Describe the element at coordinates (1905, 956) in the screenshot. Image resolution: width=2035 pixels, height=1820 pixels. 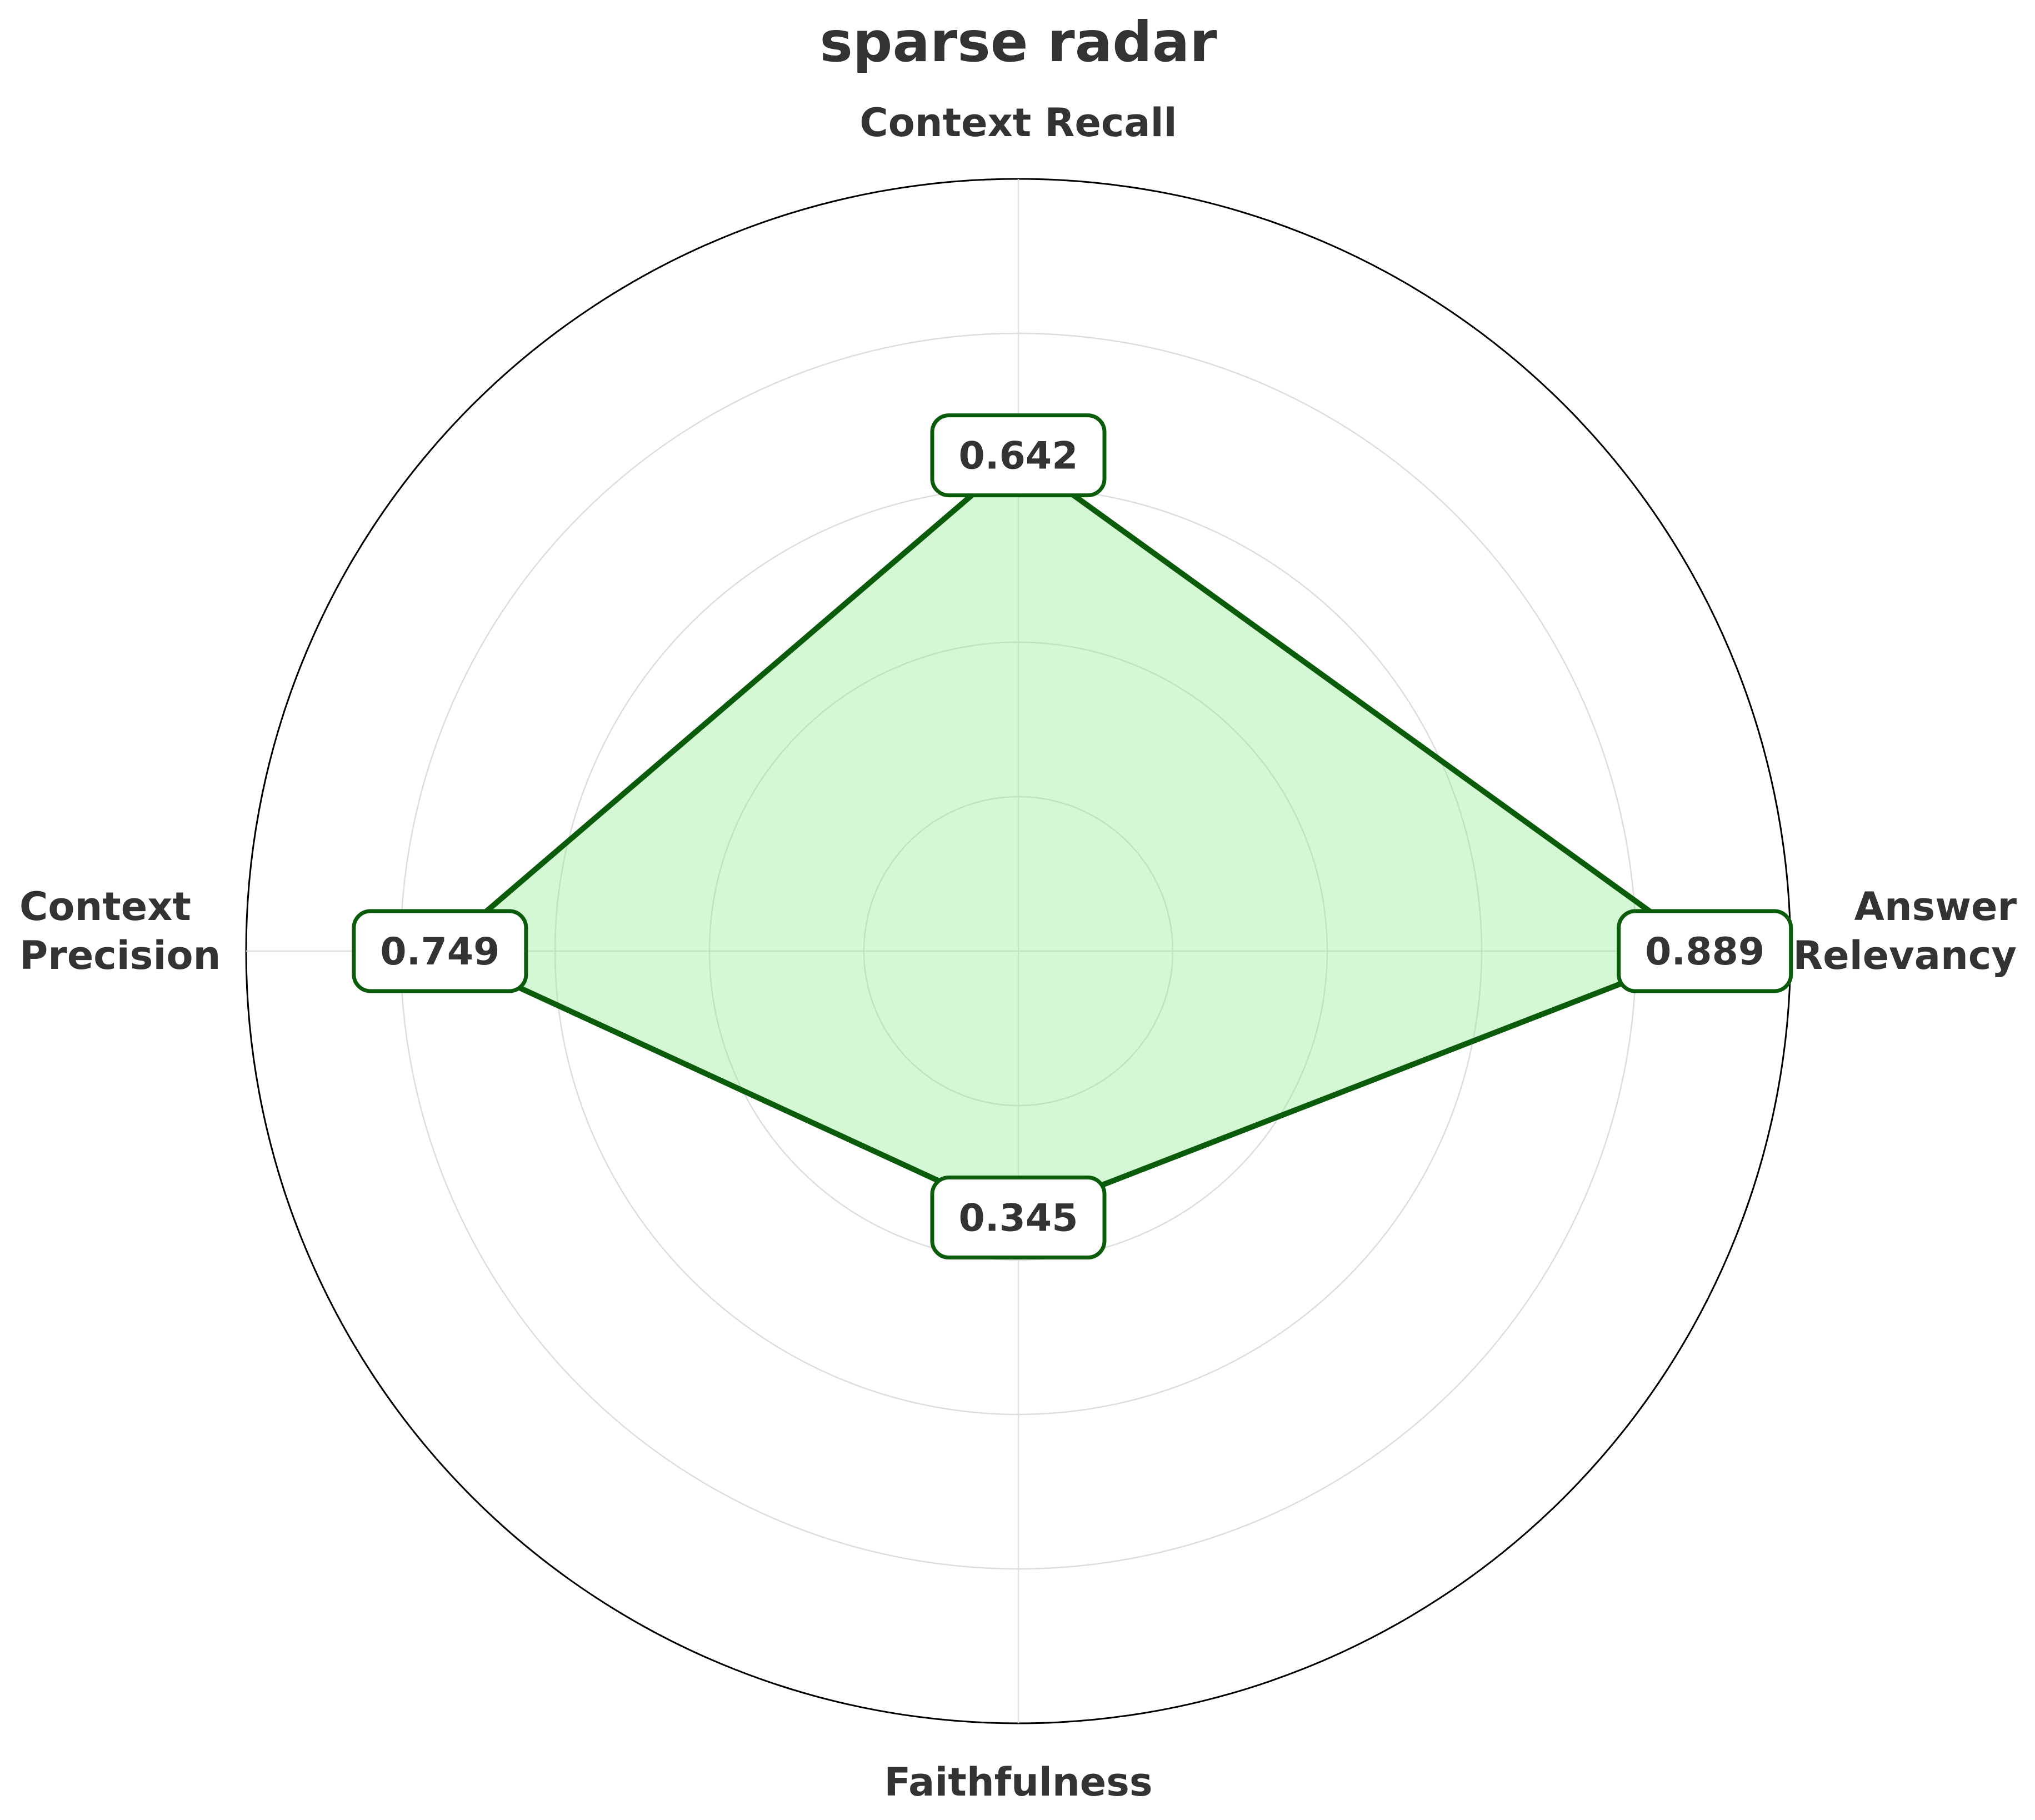
I see `axis-label: Relevancy` at that location.